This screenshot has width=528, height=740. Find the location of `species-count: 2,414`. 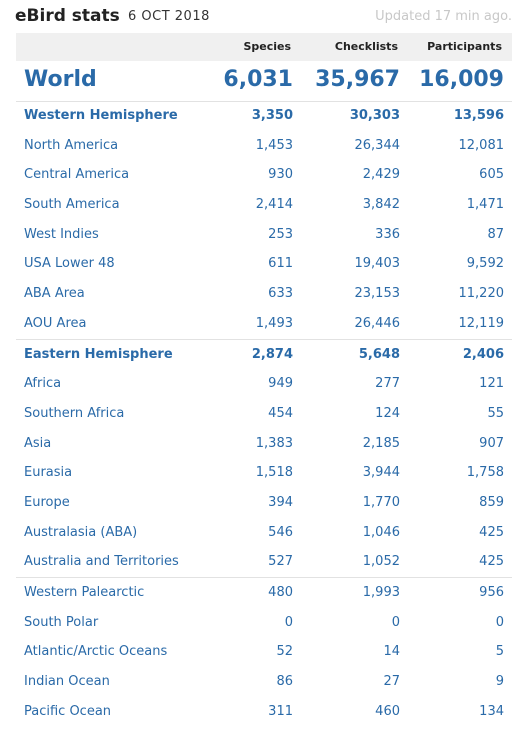

species-count: 2,414 is located at coordinates (274, 205).